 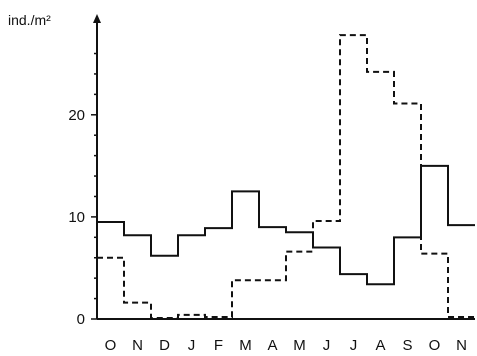 I want to click on y-tick-label: 10, so click(x=76, y=217).